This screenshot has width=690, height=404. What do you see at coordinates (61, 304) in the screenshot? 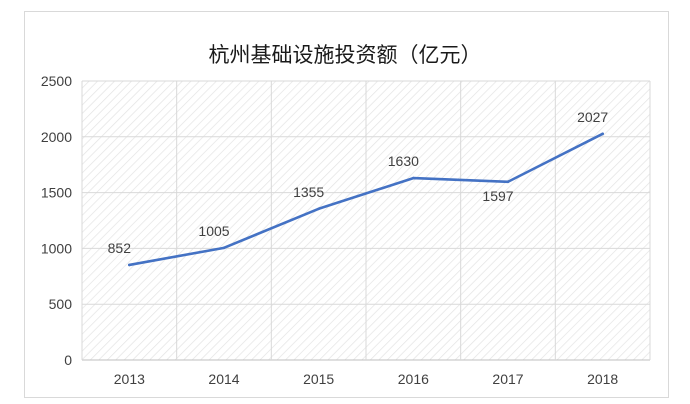
I see `y-tick-label: 500` at bounding box center [61, 304].